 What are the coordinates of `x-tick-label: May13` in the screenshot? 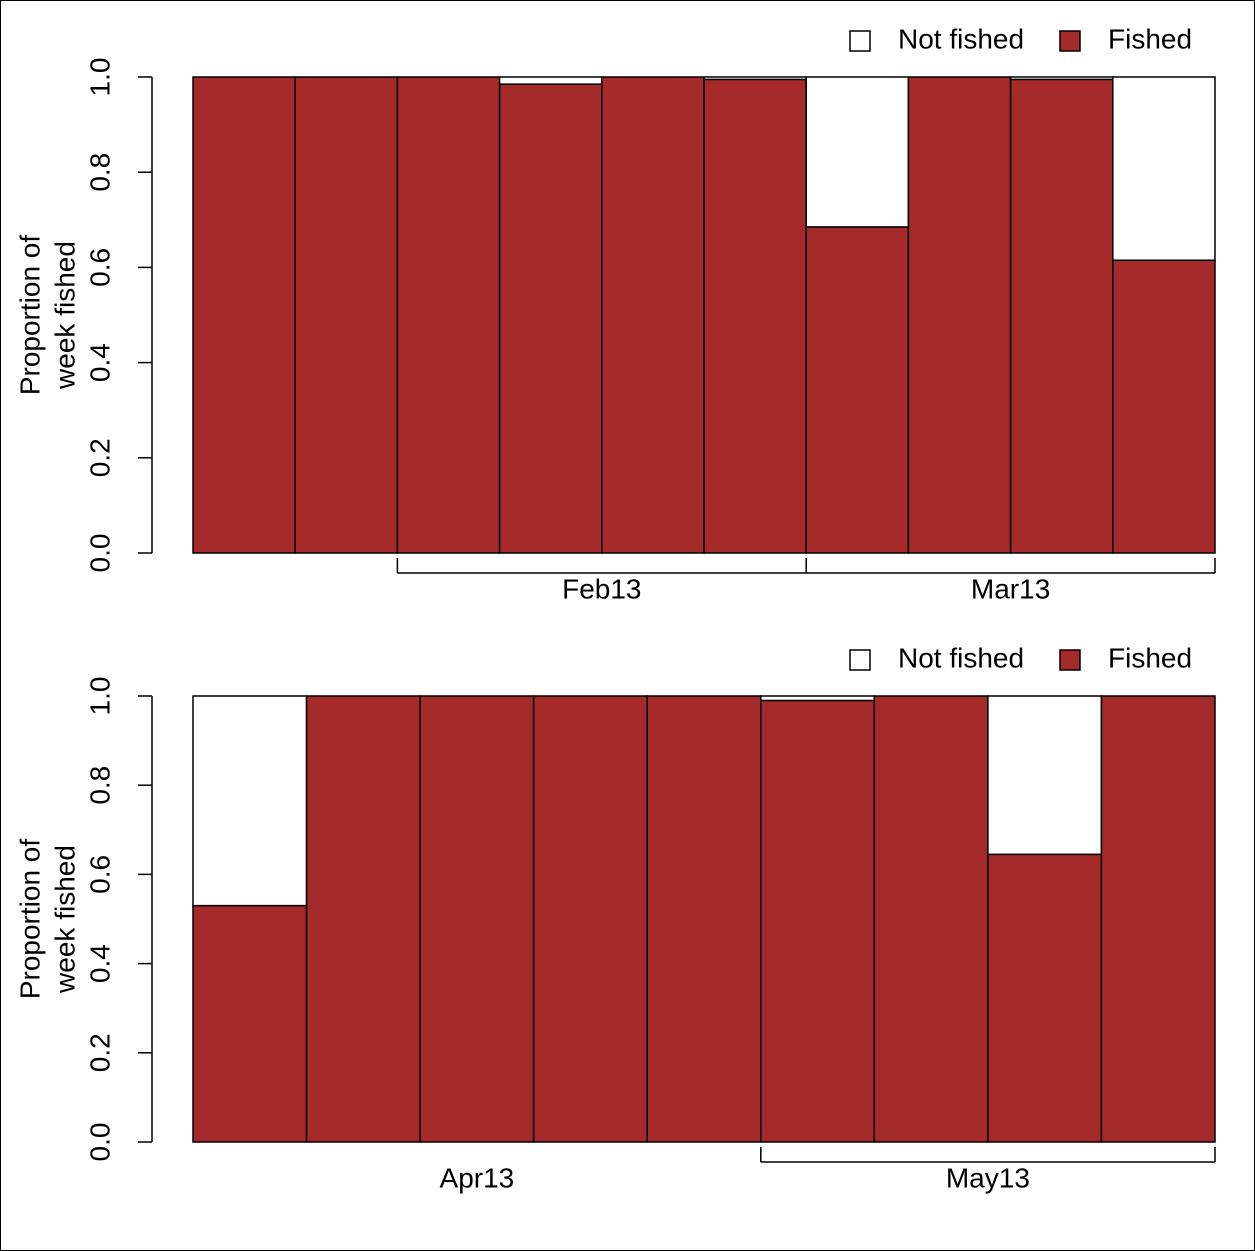 It's located at (988, 1177).